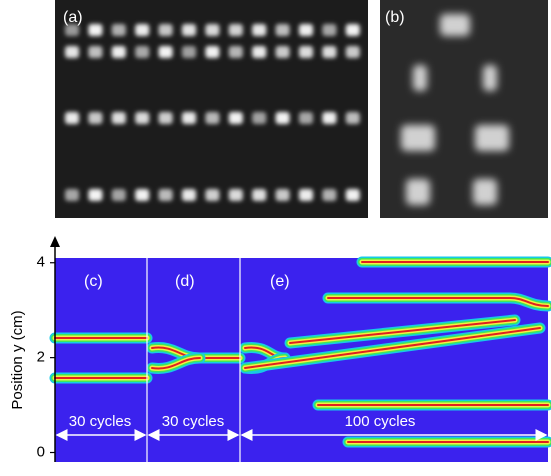 The width and height of the screenshot is (551, 476). What do you see at coordinates (41, 262) in the screenshot?
I see `y-tick-label: 4` at bounding box center [41, 262].